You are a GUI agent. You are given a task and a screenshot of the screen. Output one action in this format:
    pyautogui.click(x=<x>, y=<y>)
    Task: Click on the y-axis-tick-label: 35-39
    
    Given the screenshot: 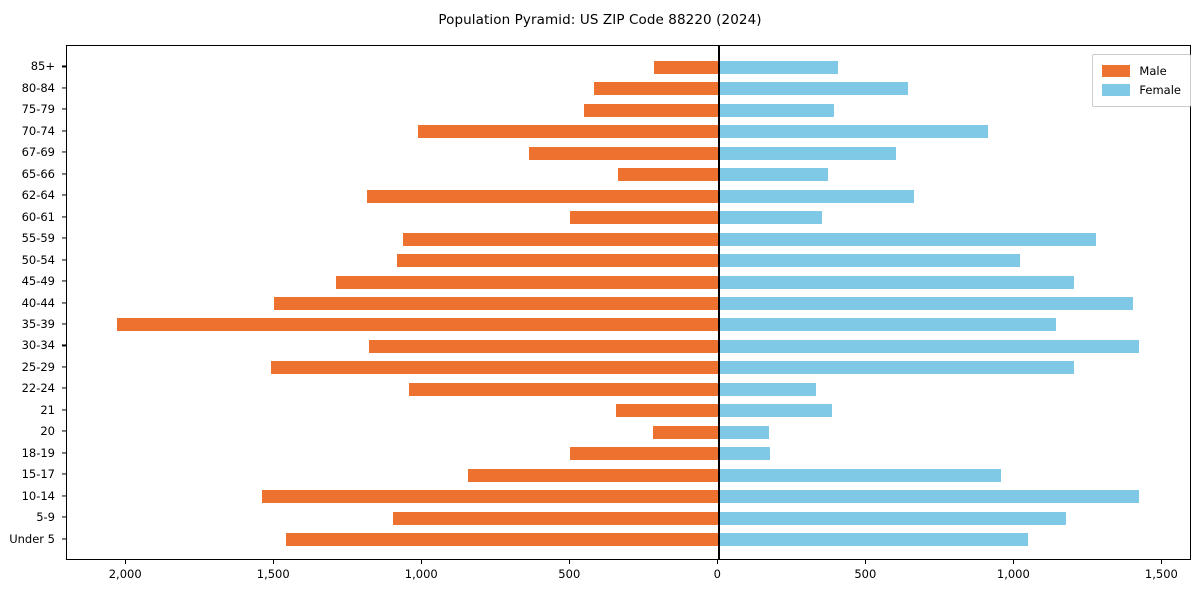 What is the action you would take?
    pyautogui.click(x=38, y=323)
    